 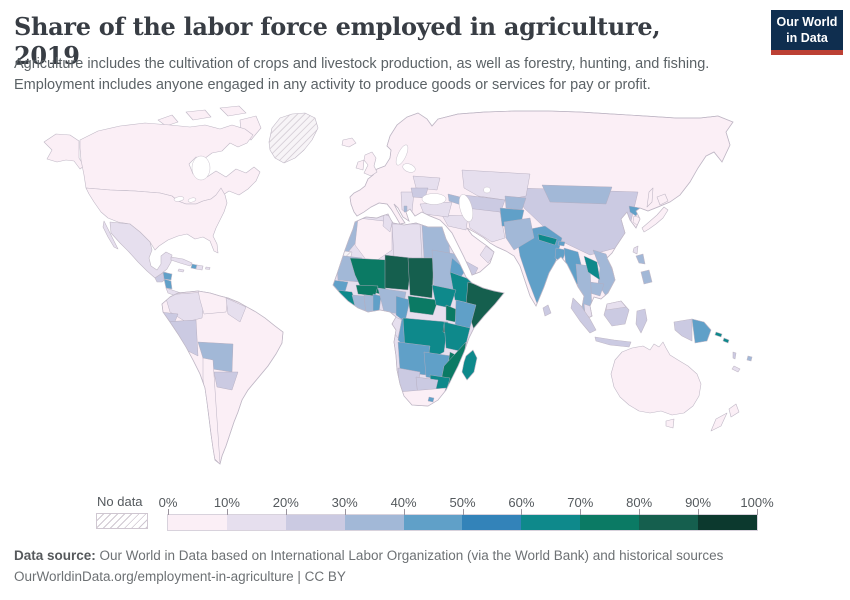 What do you see at coordinates (656, 378) in the screenshot?
I see `region-australia` at bounding box center [656, 378].